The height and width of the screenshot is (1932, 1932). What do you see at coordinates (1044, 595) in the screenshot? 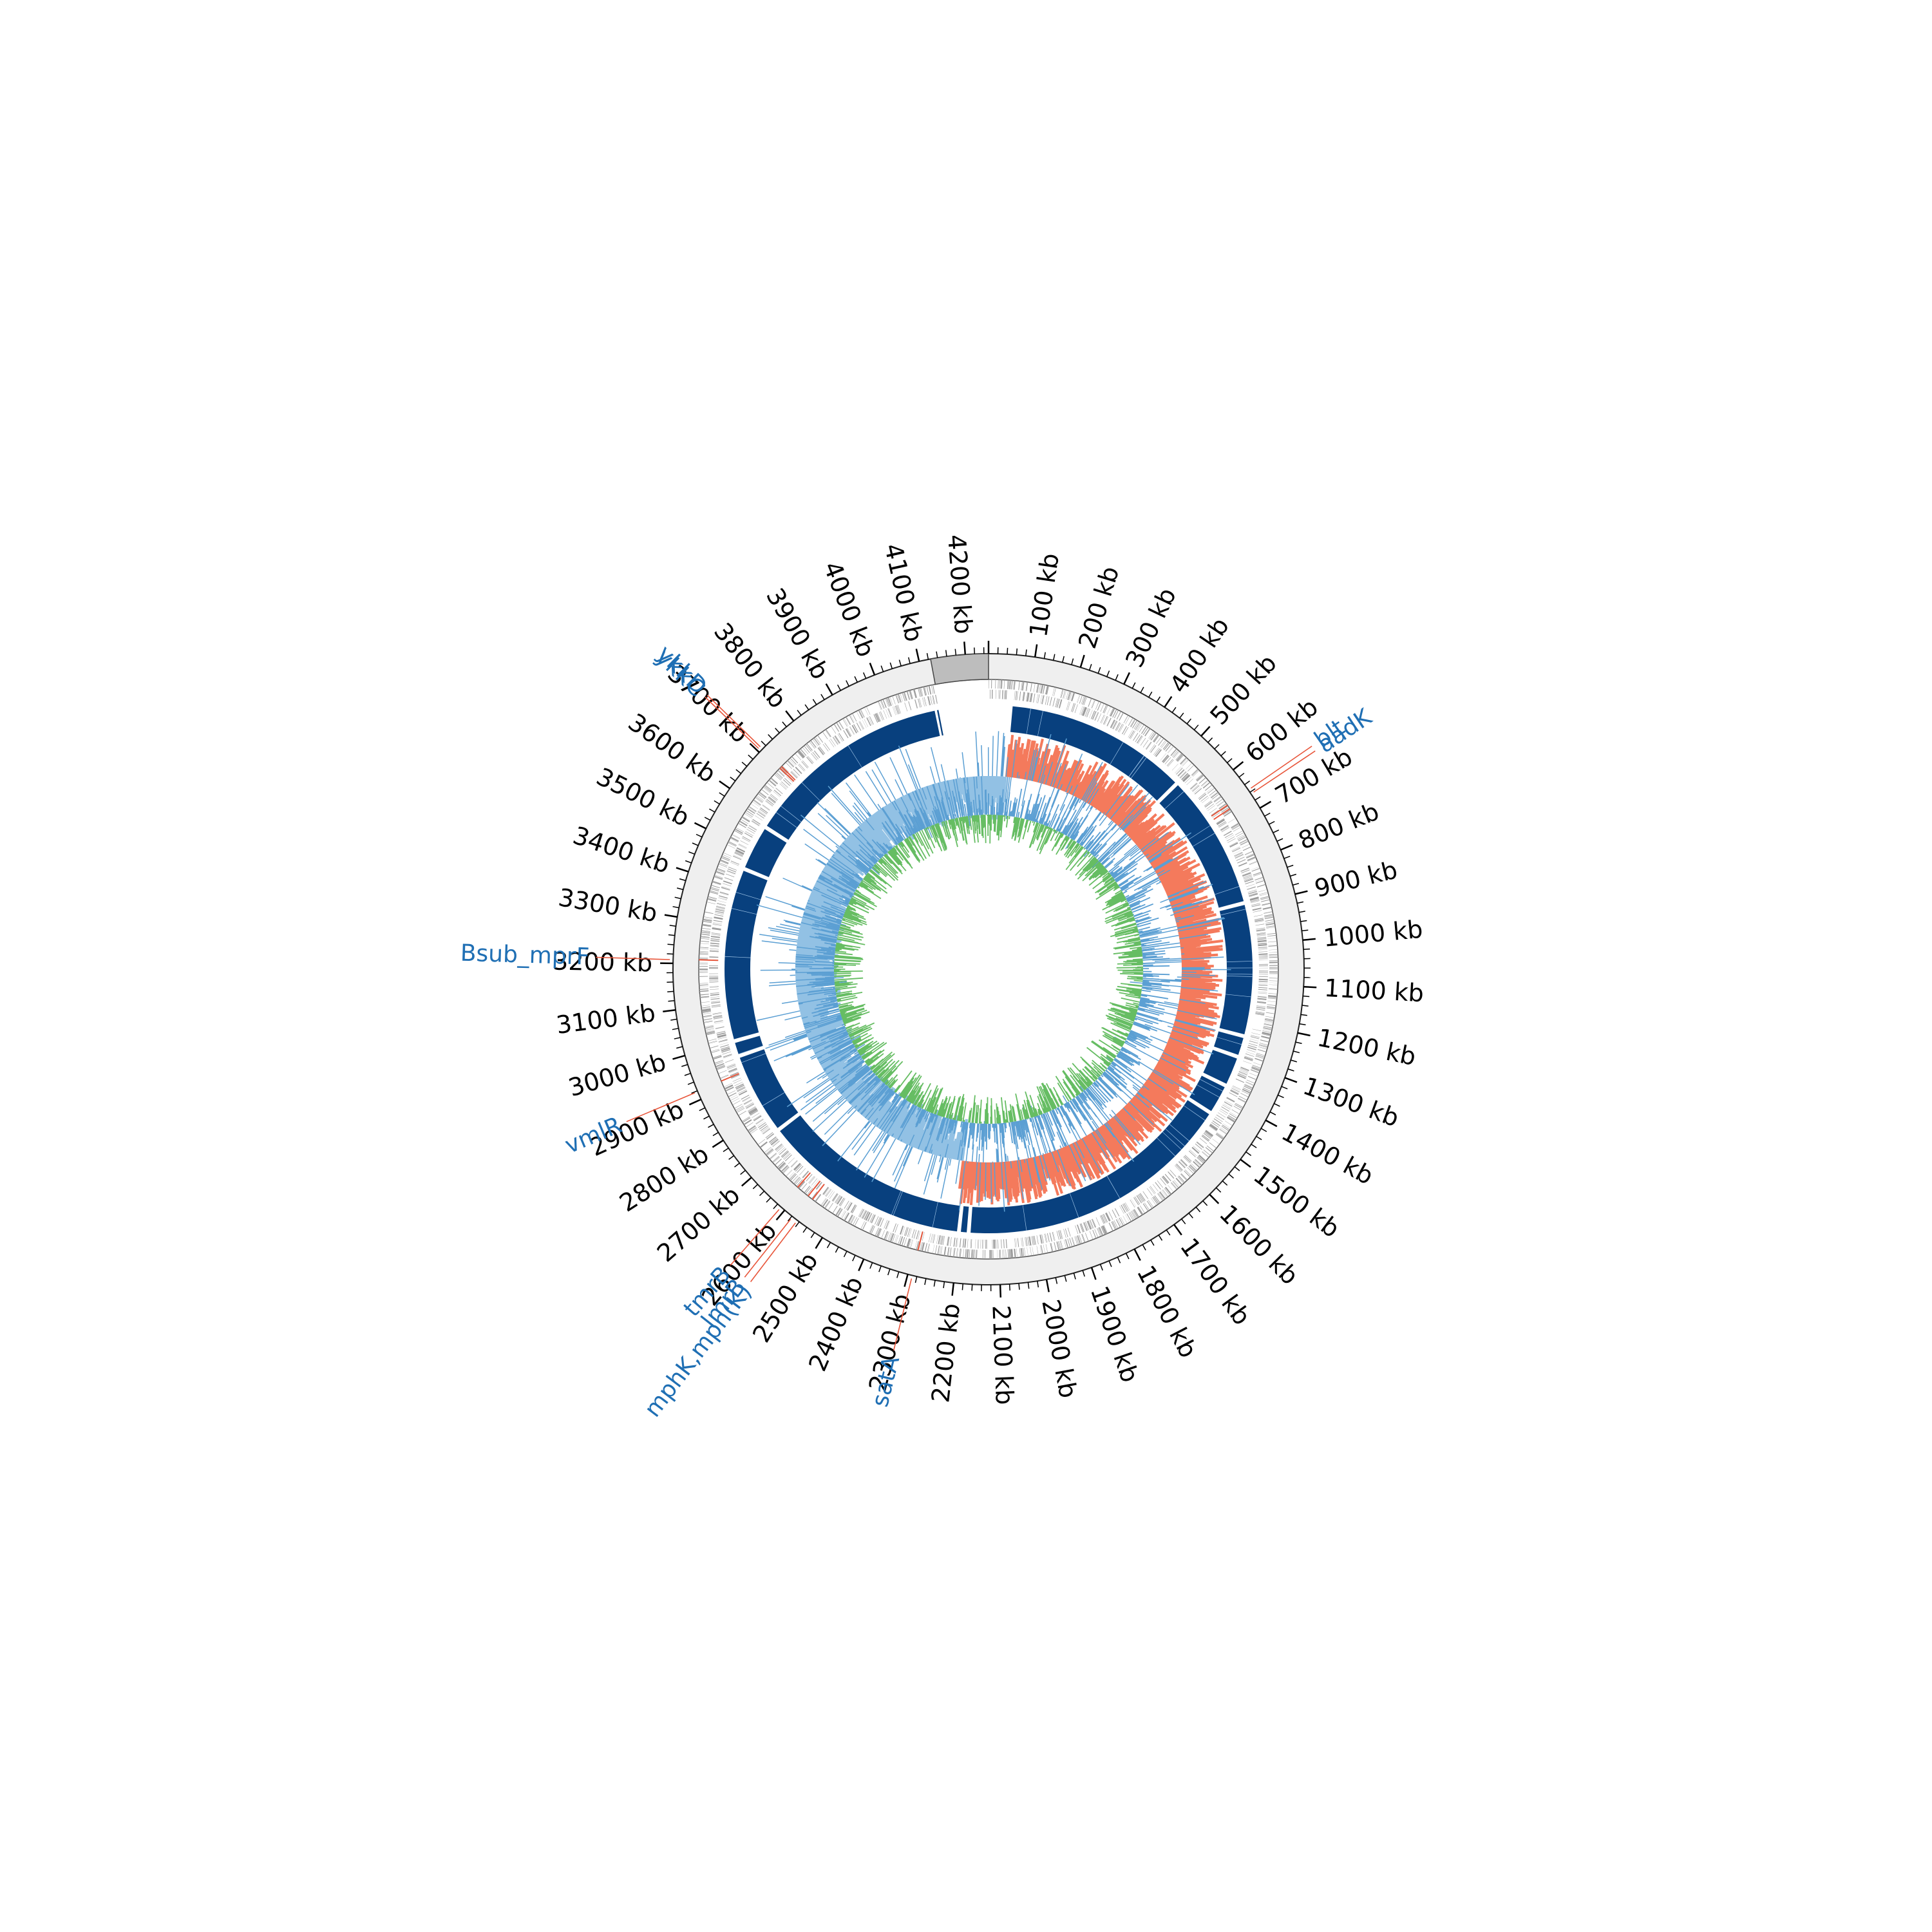
I see `tick-label: 100 kb` at bounding box center [1044, 595].